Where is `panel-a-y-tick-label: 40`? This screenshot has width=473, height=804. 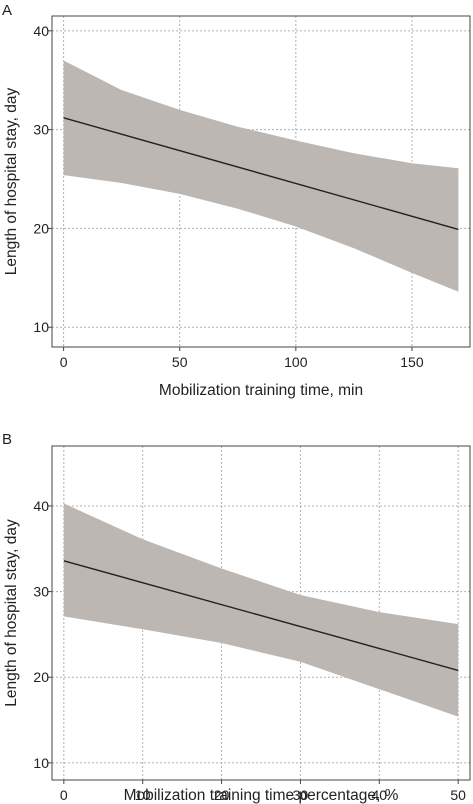
panel-a-y-tick-label: 40 is located at coordinates (41, 31).